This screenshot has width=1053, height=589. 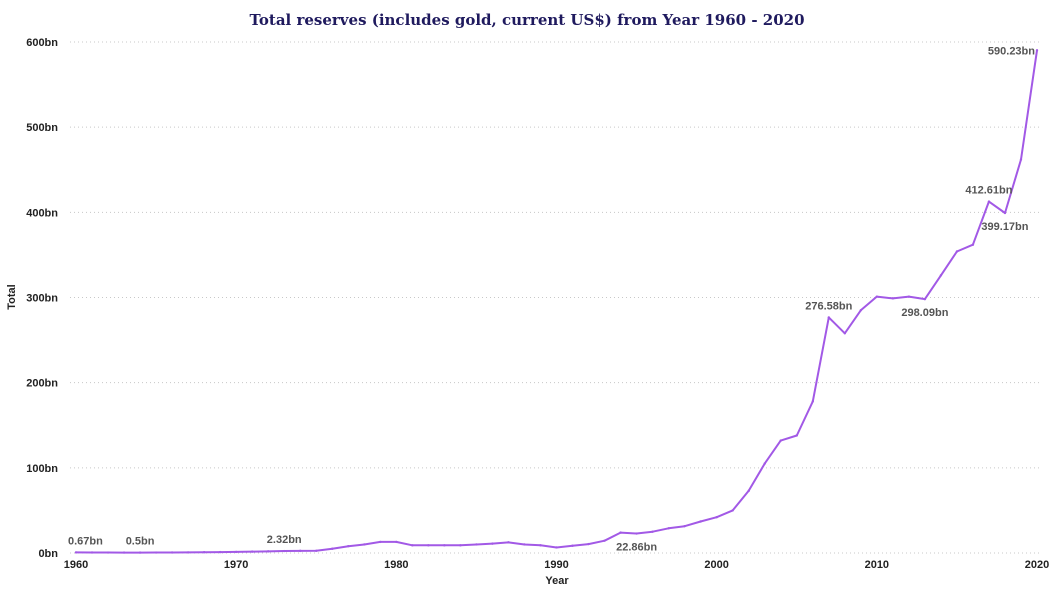 What do you see at coordinates (76, 565) in the screenshot?
I see `x-tick-label: 1960` at bounding box center [76, 565].